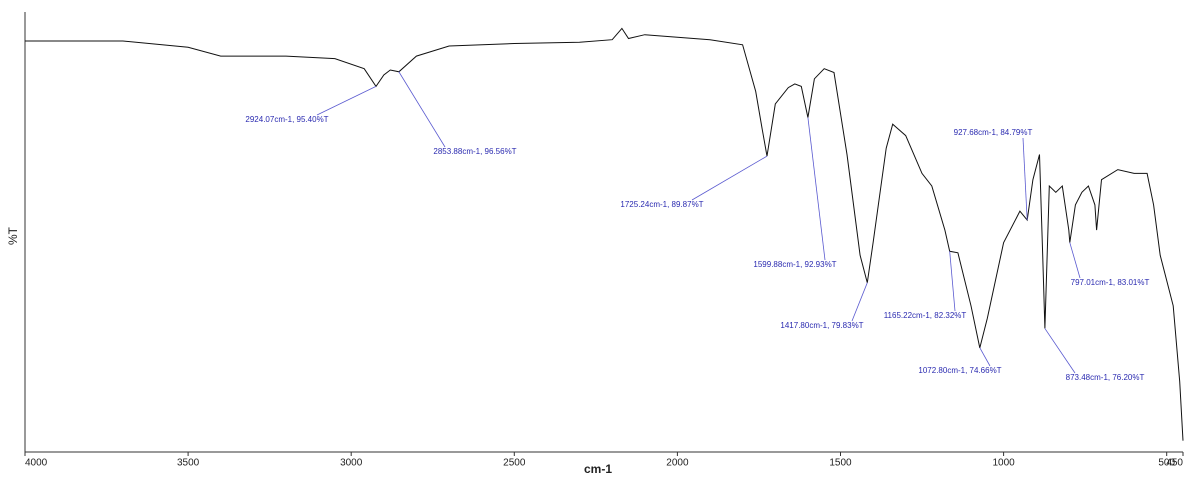 The height and width of the screenshot is (478, 1189). Describe the element at coordinates (925, 315) in the screenshot. I see `annotation: 1165.22cm-1, 82.32%T` at that location.